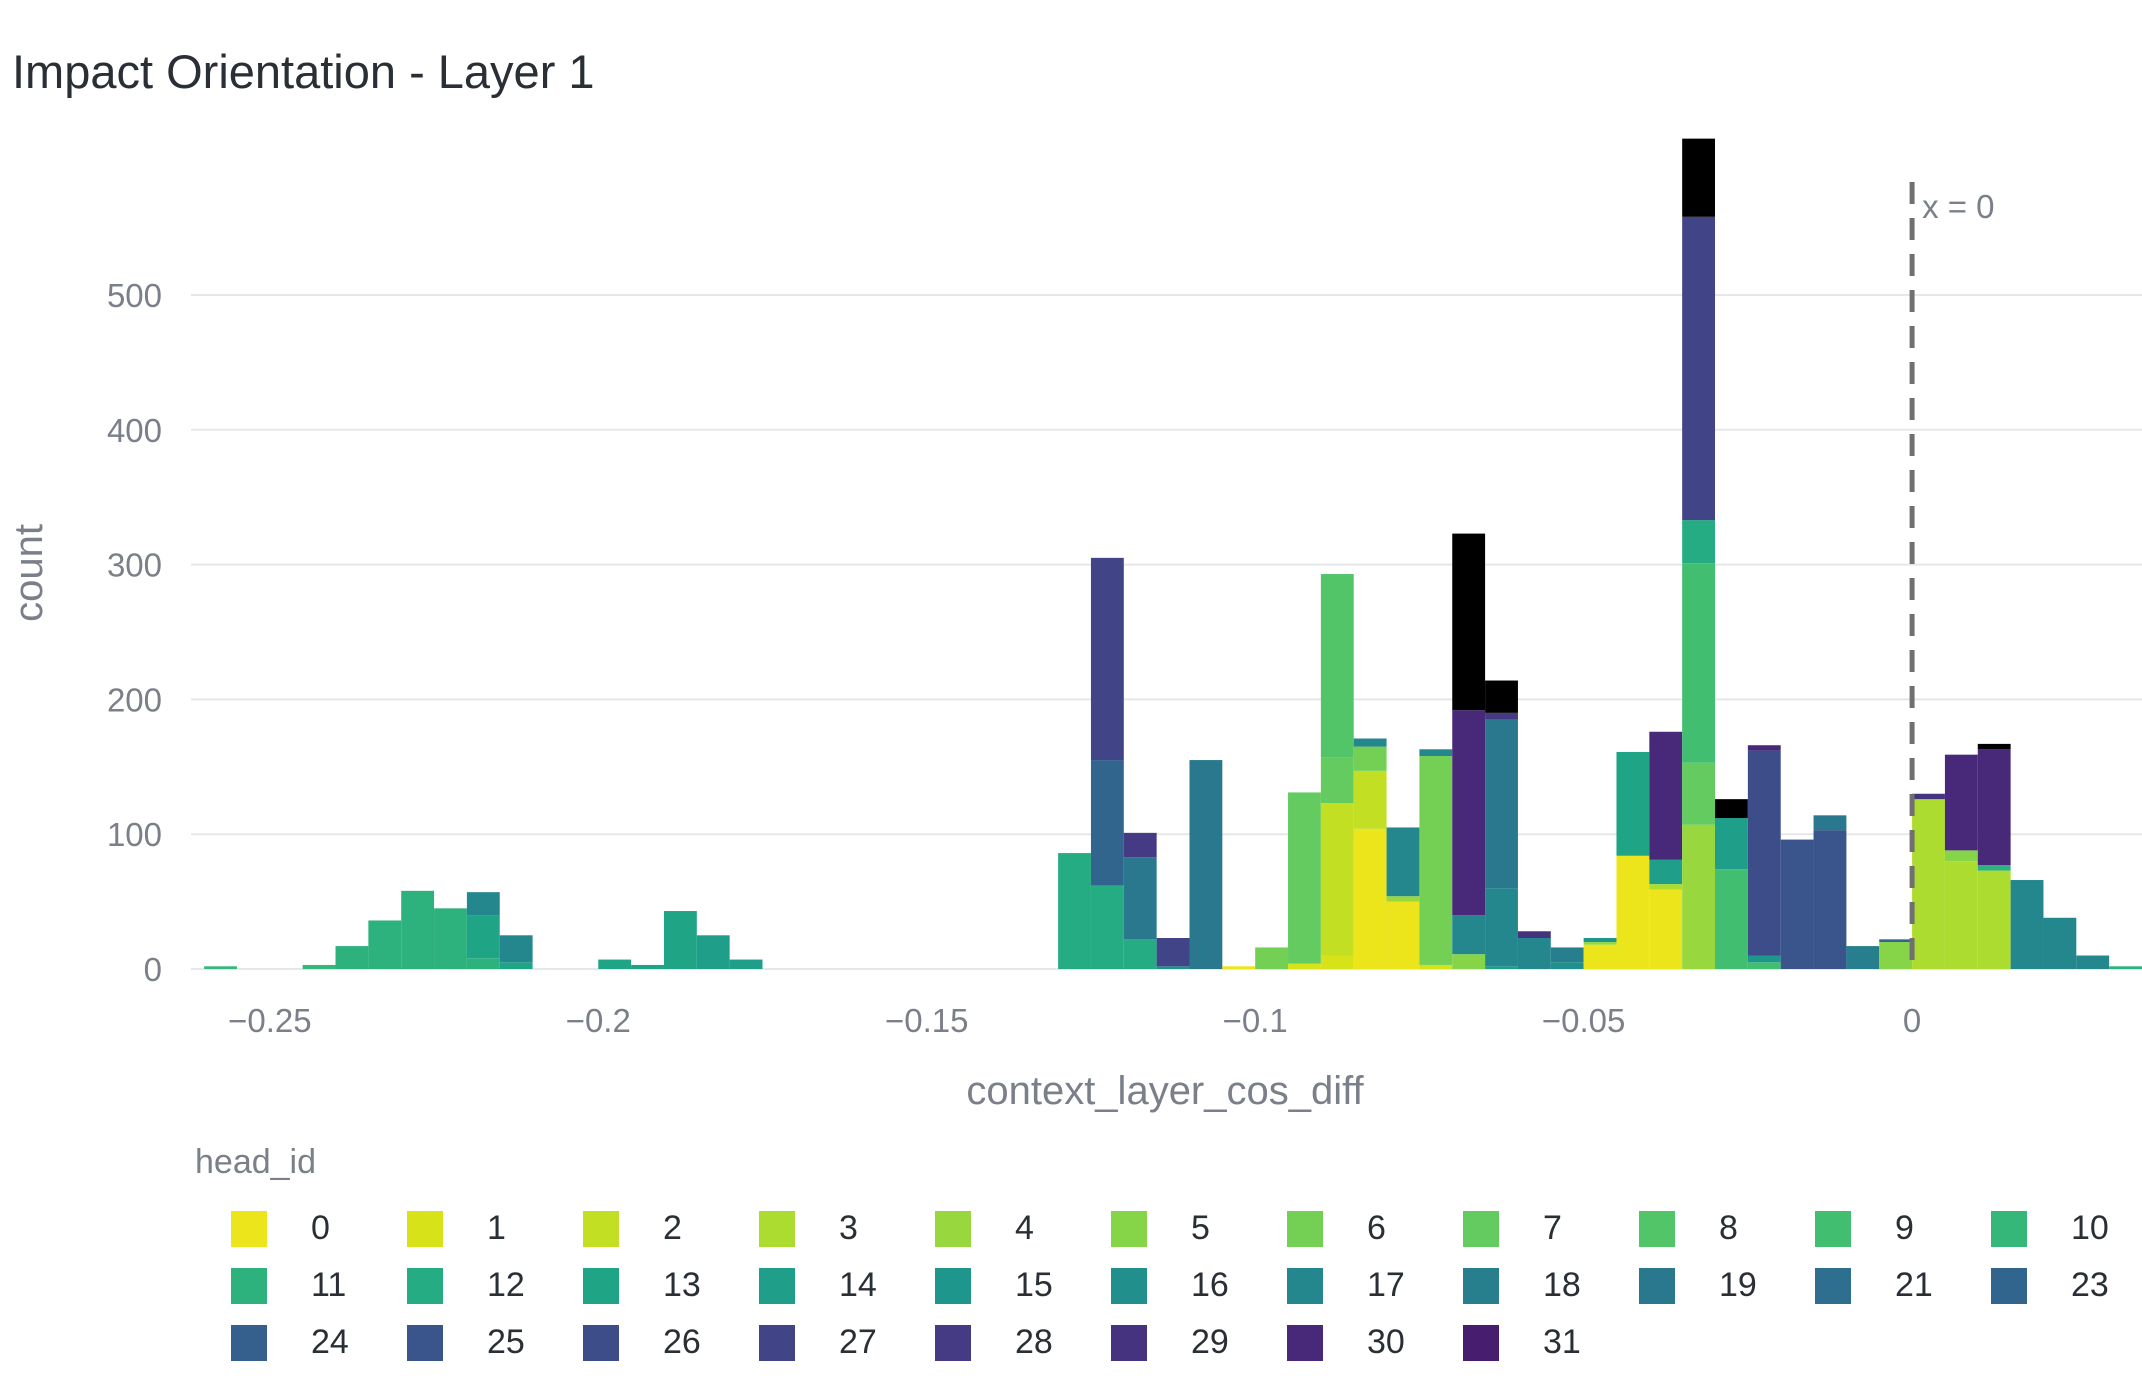  Describe the element at coordinates (1163, 1228) in the screenshot. I see `legend-item-head-5: 5` at that location.